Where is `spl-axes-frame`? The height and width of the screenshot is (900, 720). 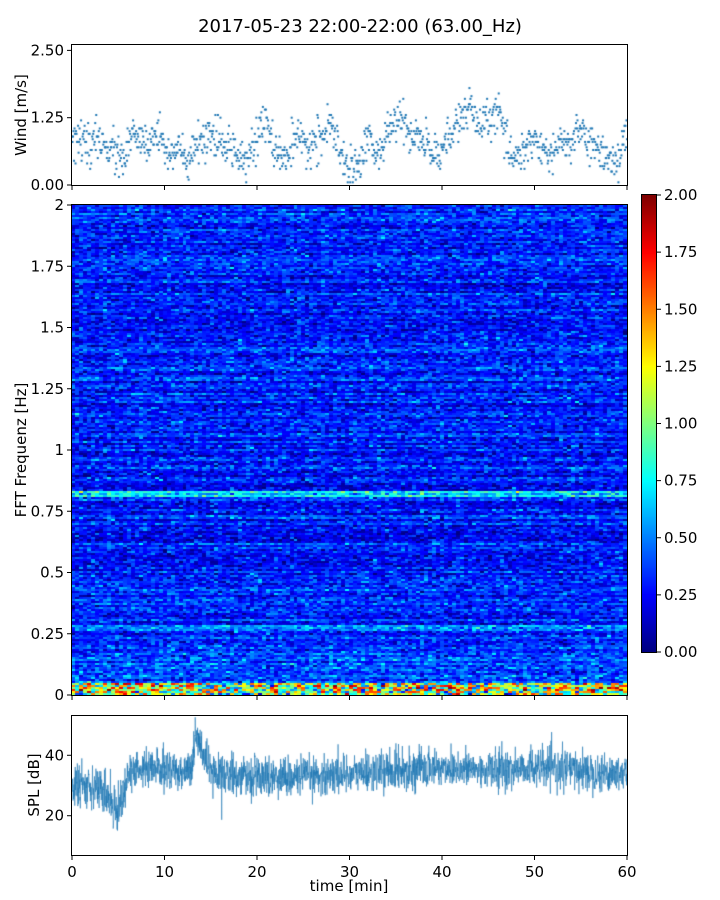
spl-axes-frame is located at coordinates (349, 785).